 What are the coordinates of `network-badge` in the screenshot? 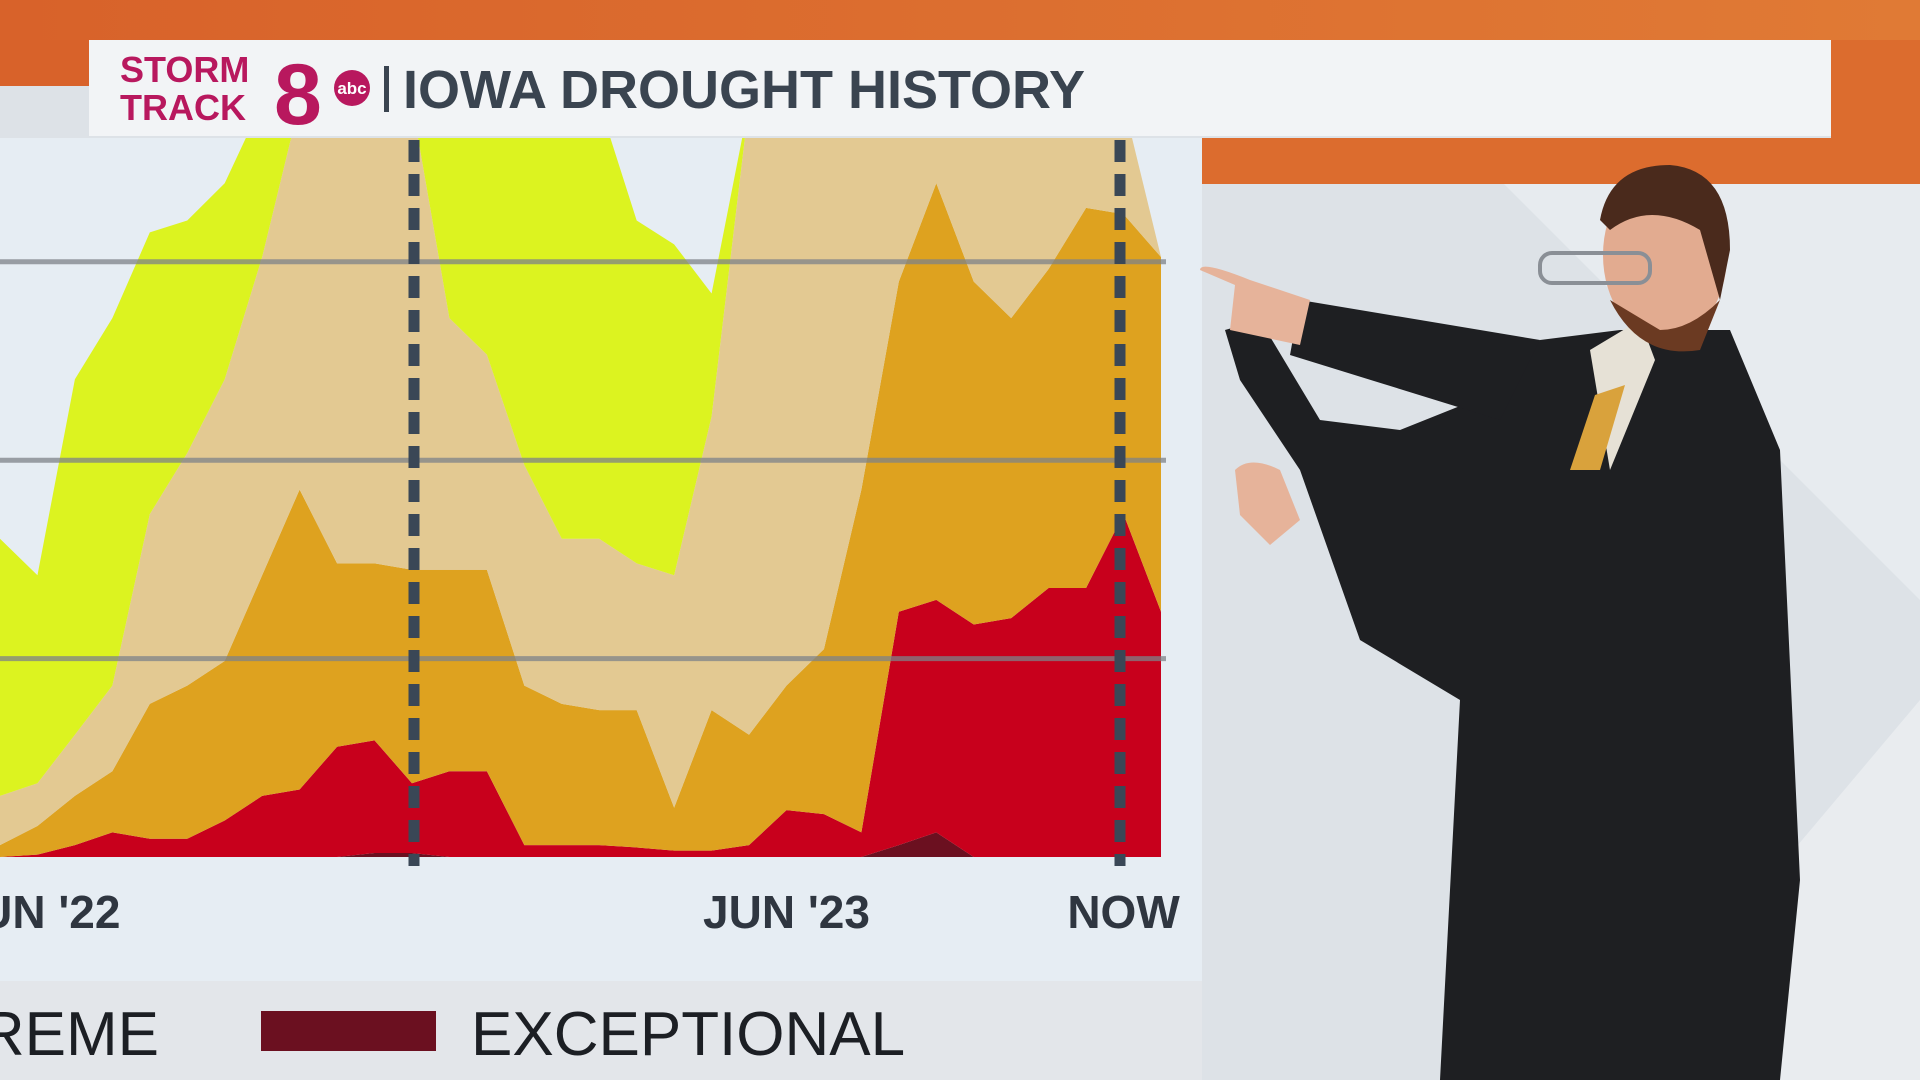 It's located at (352, 88).